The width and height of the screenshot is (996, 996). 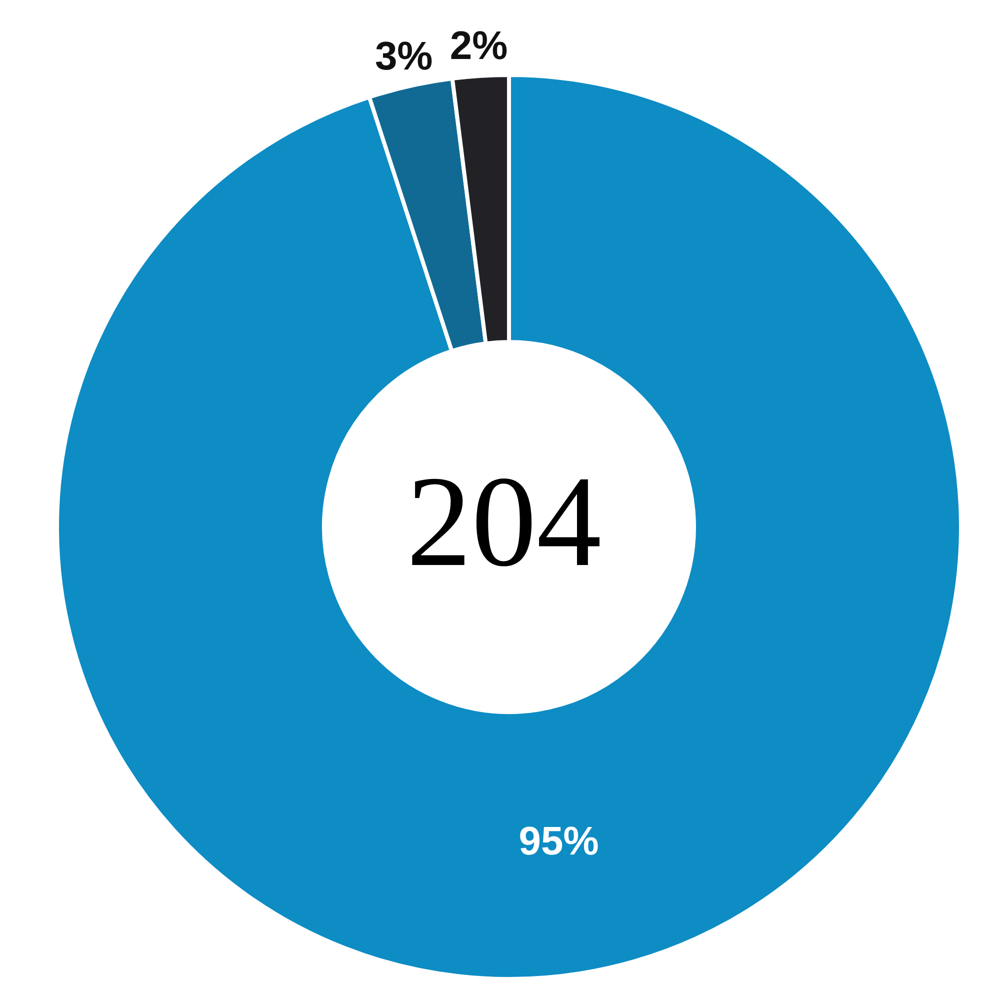 What do you see at coordinates (558, 842) in the screenshot?
I see `data-label: 95%` at bounding box center [558, 842].